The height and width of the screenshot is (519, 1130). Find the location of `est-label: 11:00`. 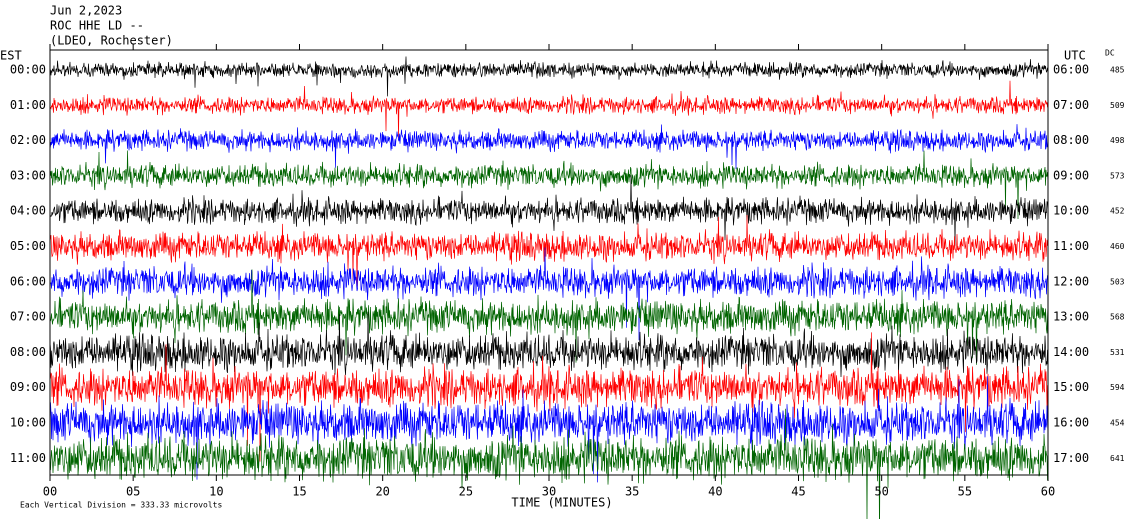

est-label: 11:00 is located at coordinates (28, 458).